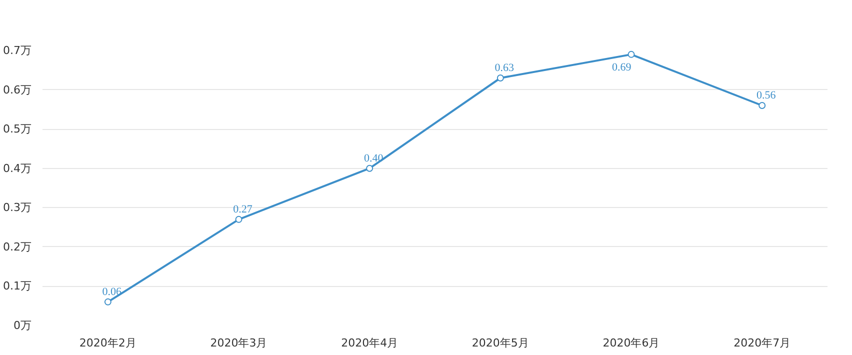 Image resolution: width=852 pixels, height=355 pixels. I want to click on x-tick-label: 2020年4月, so click(369, 343).